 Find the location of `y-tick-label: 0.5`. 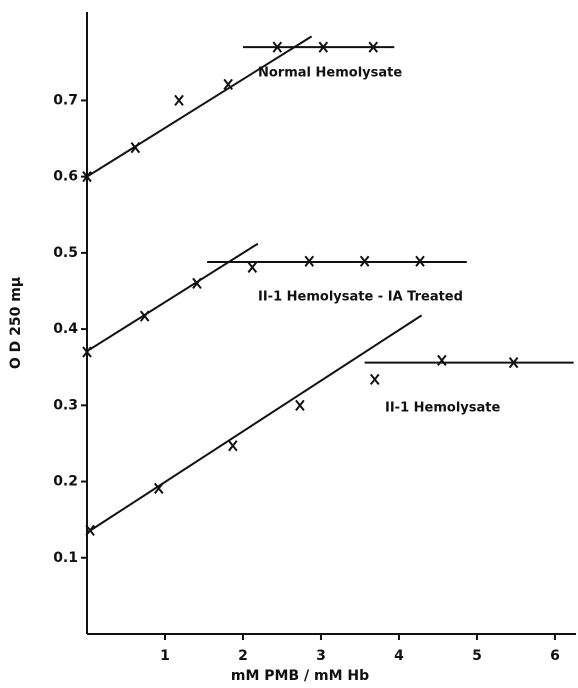

y-tick-label: 0.5 is located at coordinates (65, 253).